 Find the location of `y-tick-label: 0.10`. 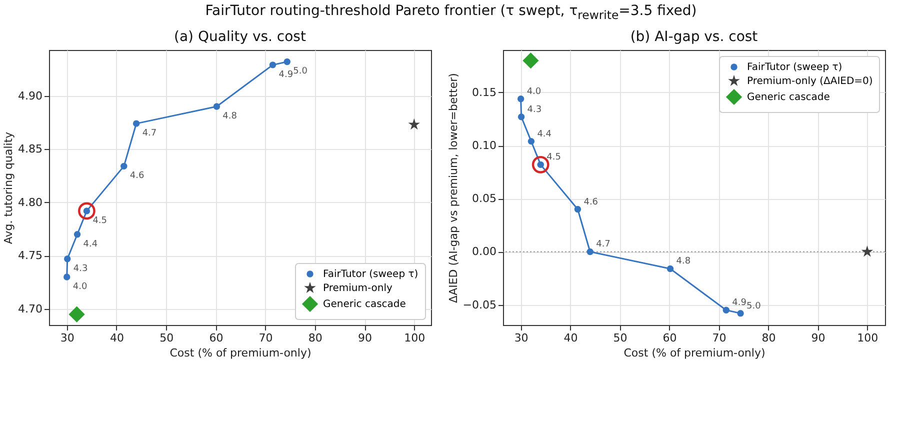

y-tick-label: 0.10 is located at coordinates (484, 145).